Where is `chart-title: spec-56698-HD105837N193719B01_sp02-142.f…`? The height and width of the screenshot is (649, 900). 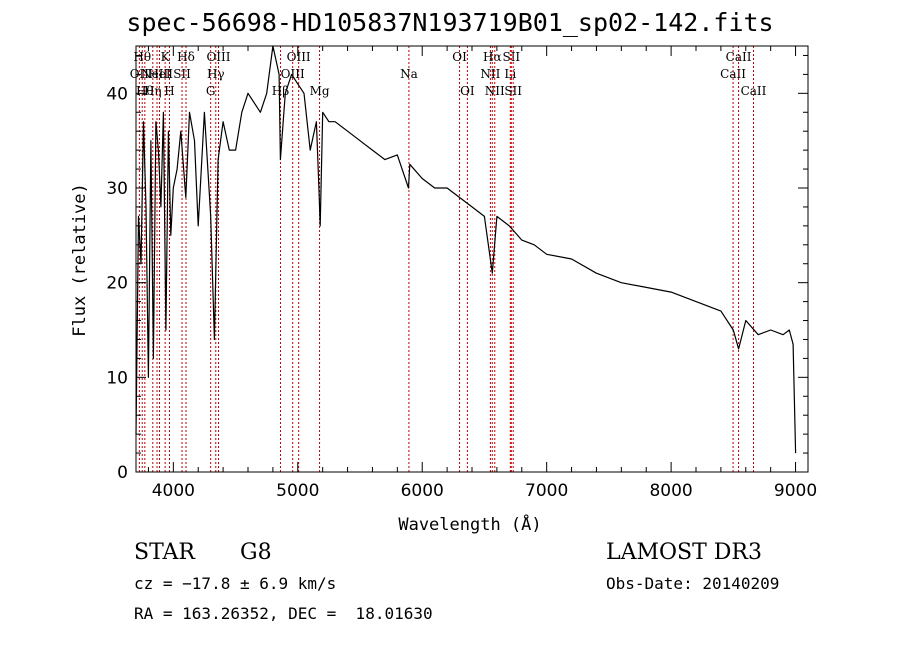 chart-title: spec-56698-HD105837N193719B01_sp02-142.f… is located at coordinates (450, 22).